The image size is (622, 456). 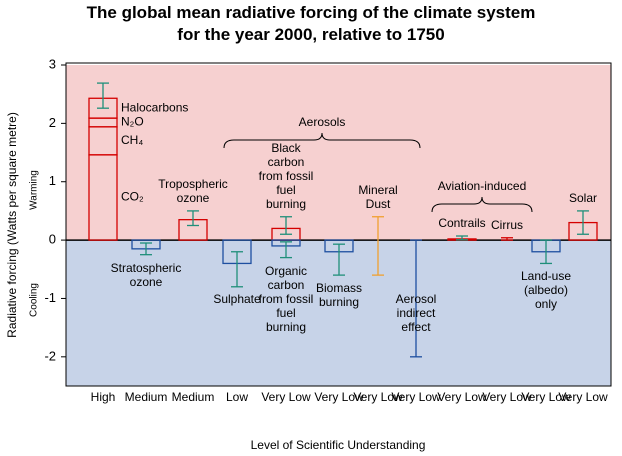 I want to click on x-tick-label: High, so click(x=103, y=397).